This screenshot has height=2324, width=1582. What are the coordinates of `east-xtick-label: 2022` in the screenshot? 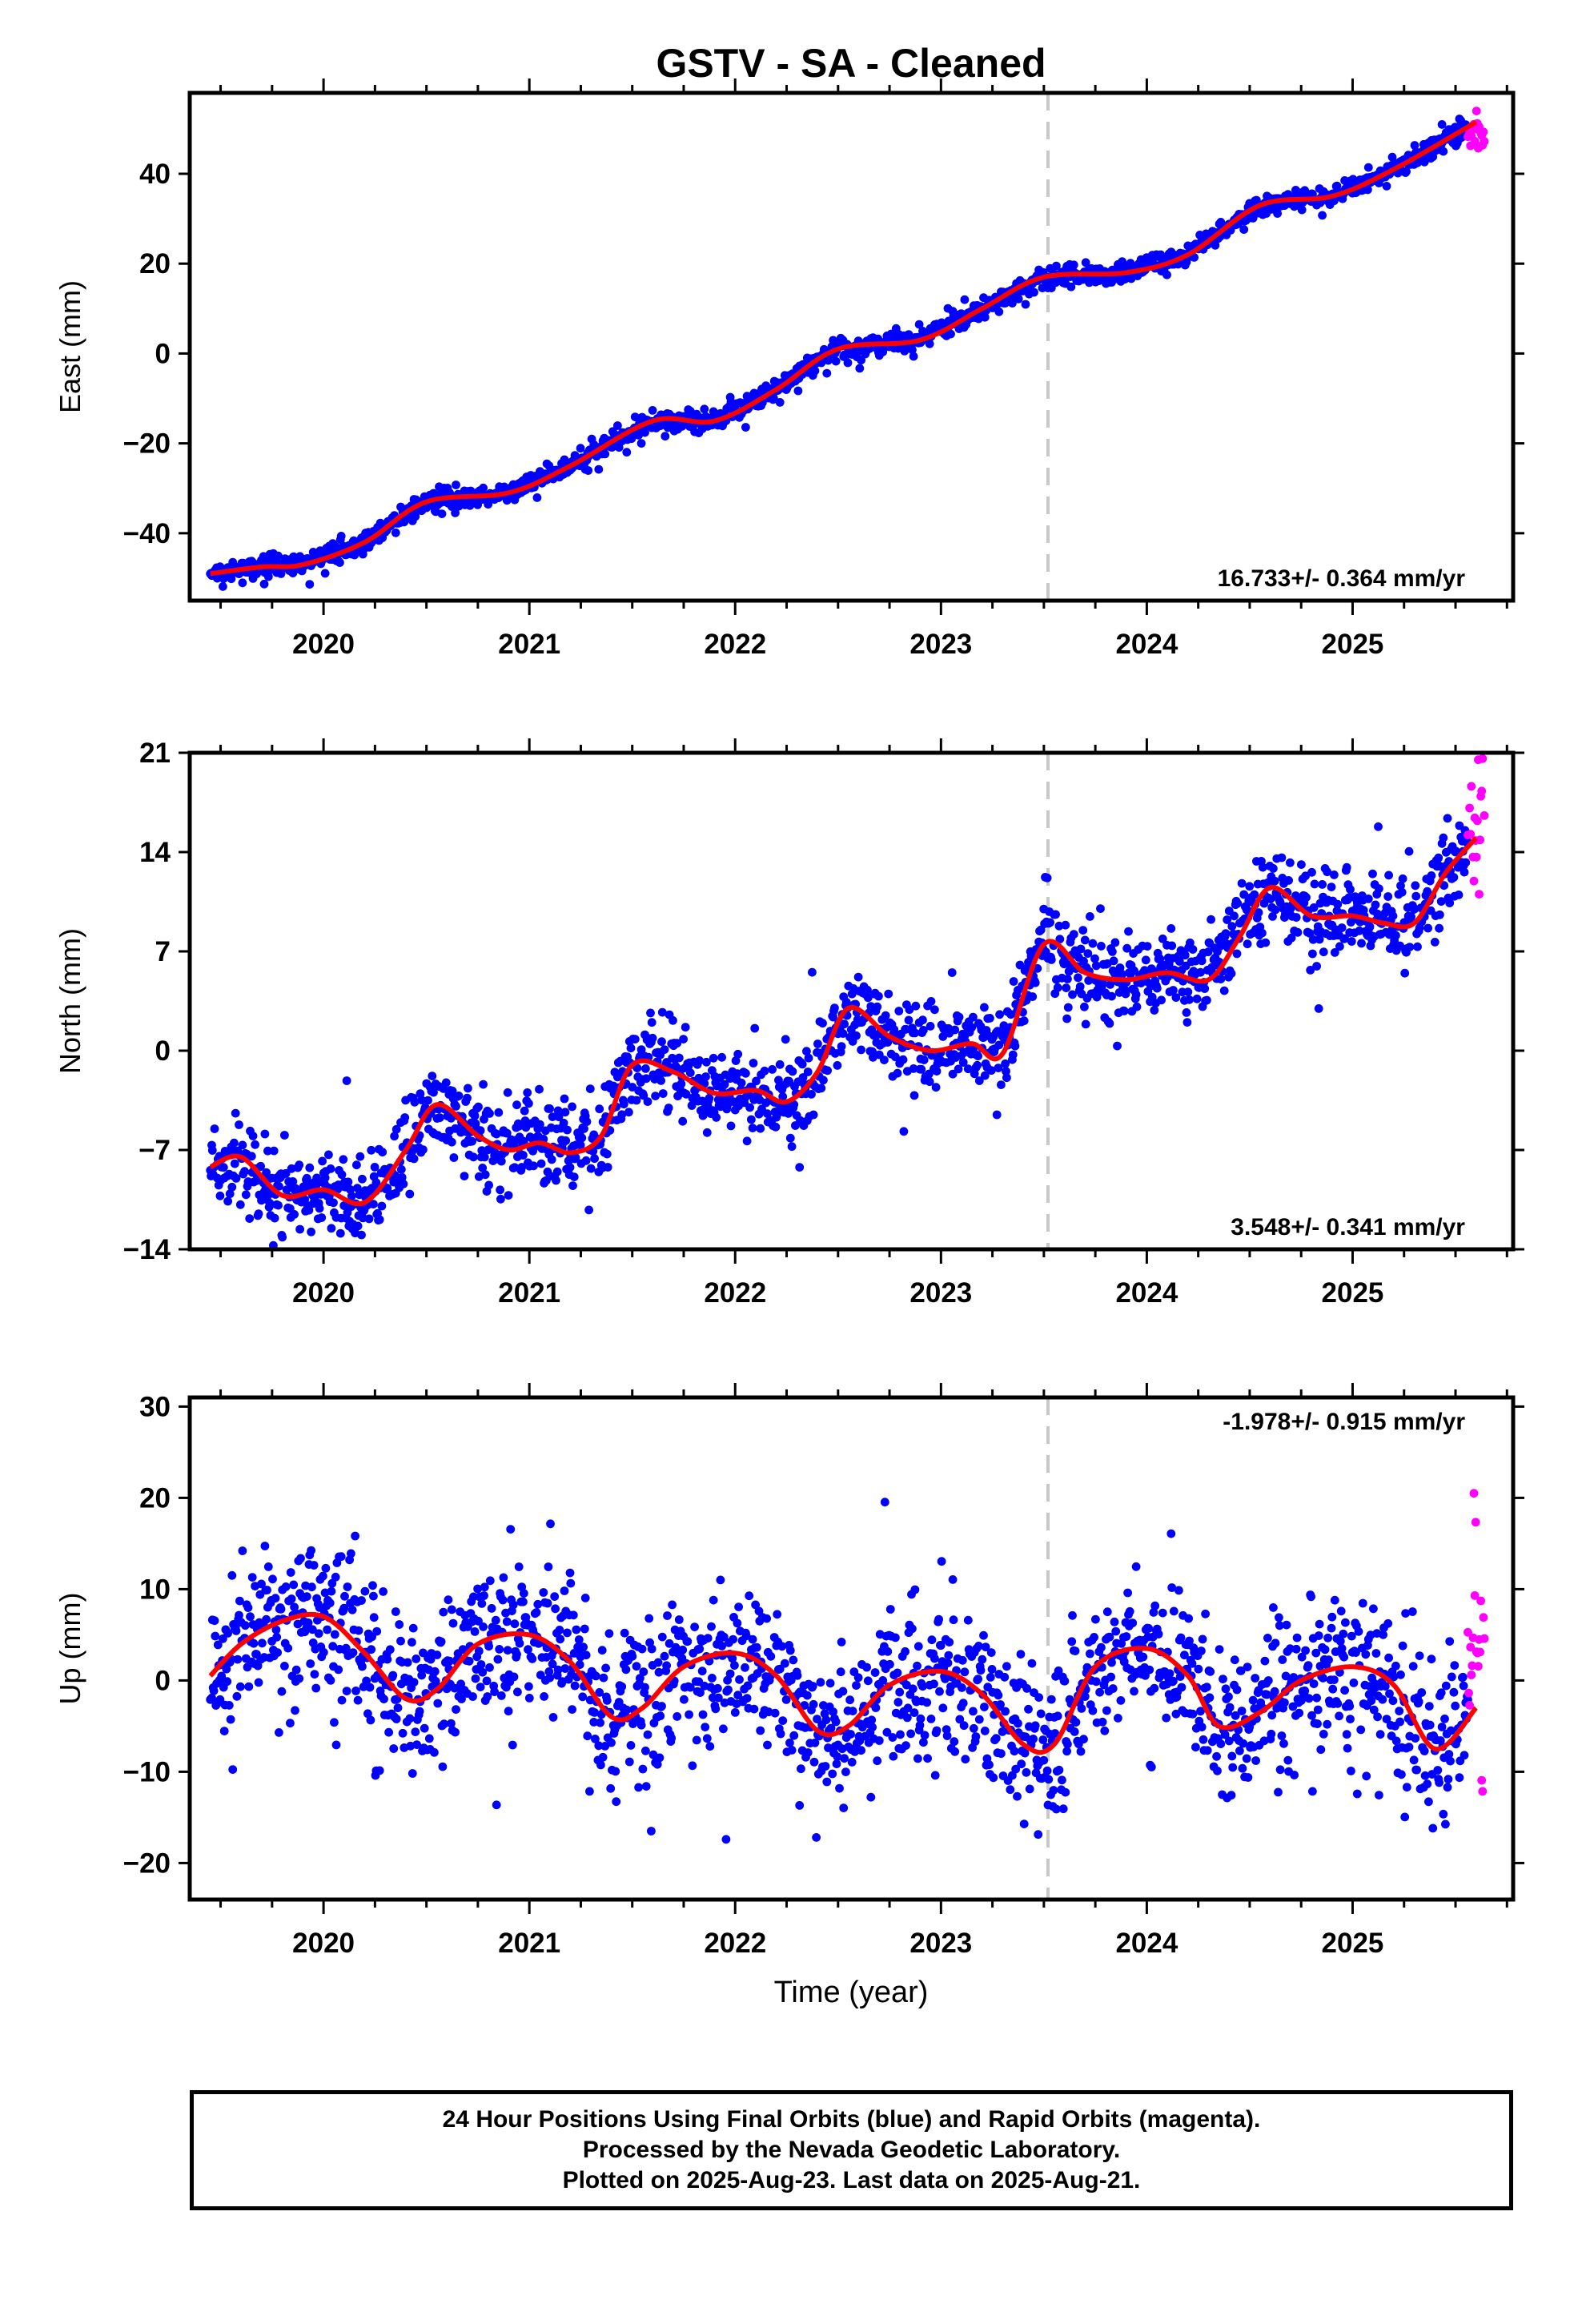 It's located at (735, 644).